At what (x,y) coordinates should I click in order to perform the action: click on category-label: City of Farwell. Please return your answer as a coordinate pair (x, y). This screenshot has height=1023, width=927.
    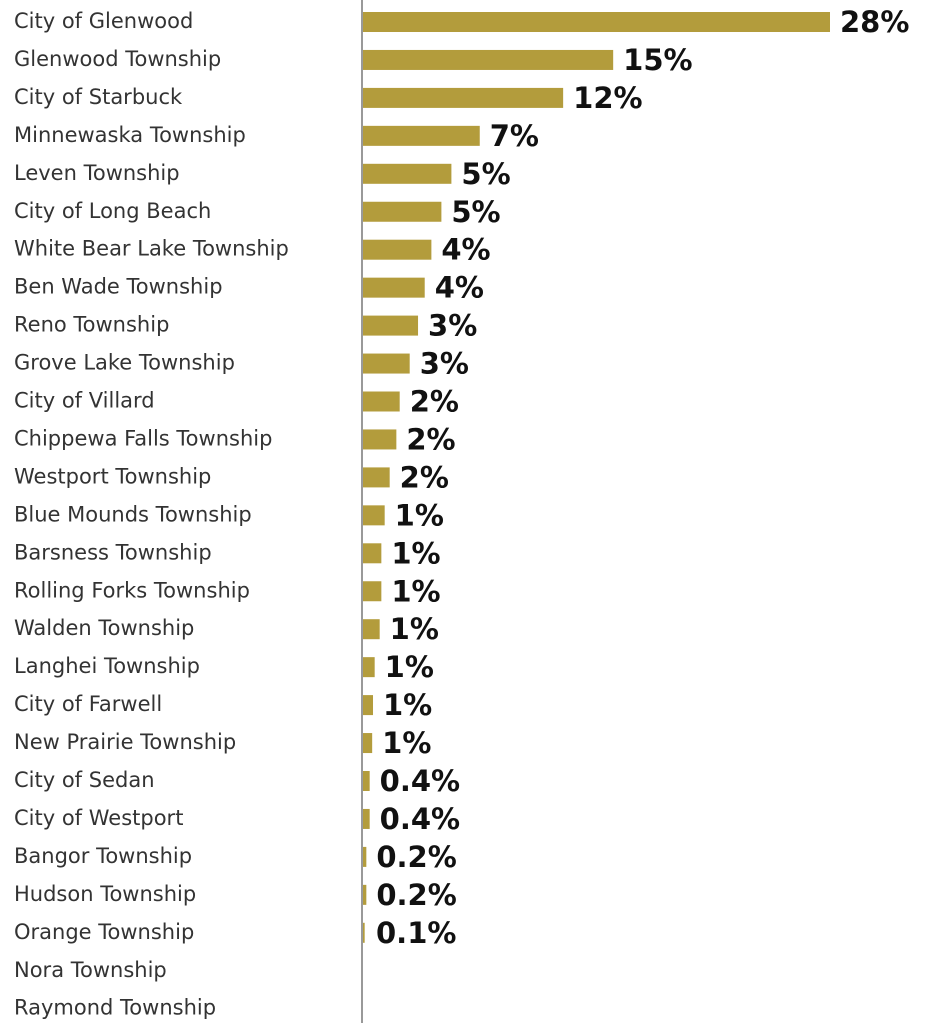
    Looking at the image, I should click on (88, 704).